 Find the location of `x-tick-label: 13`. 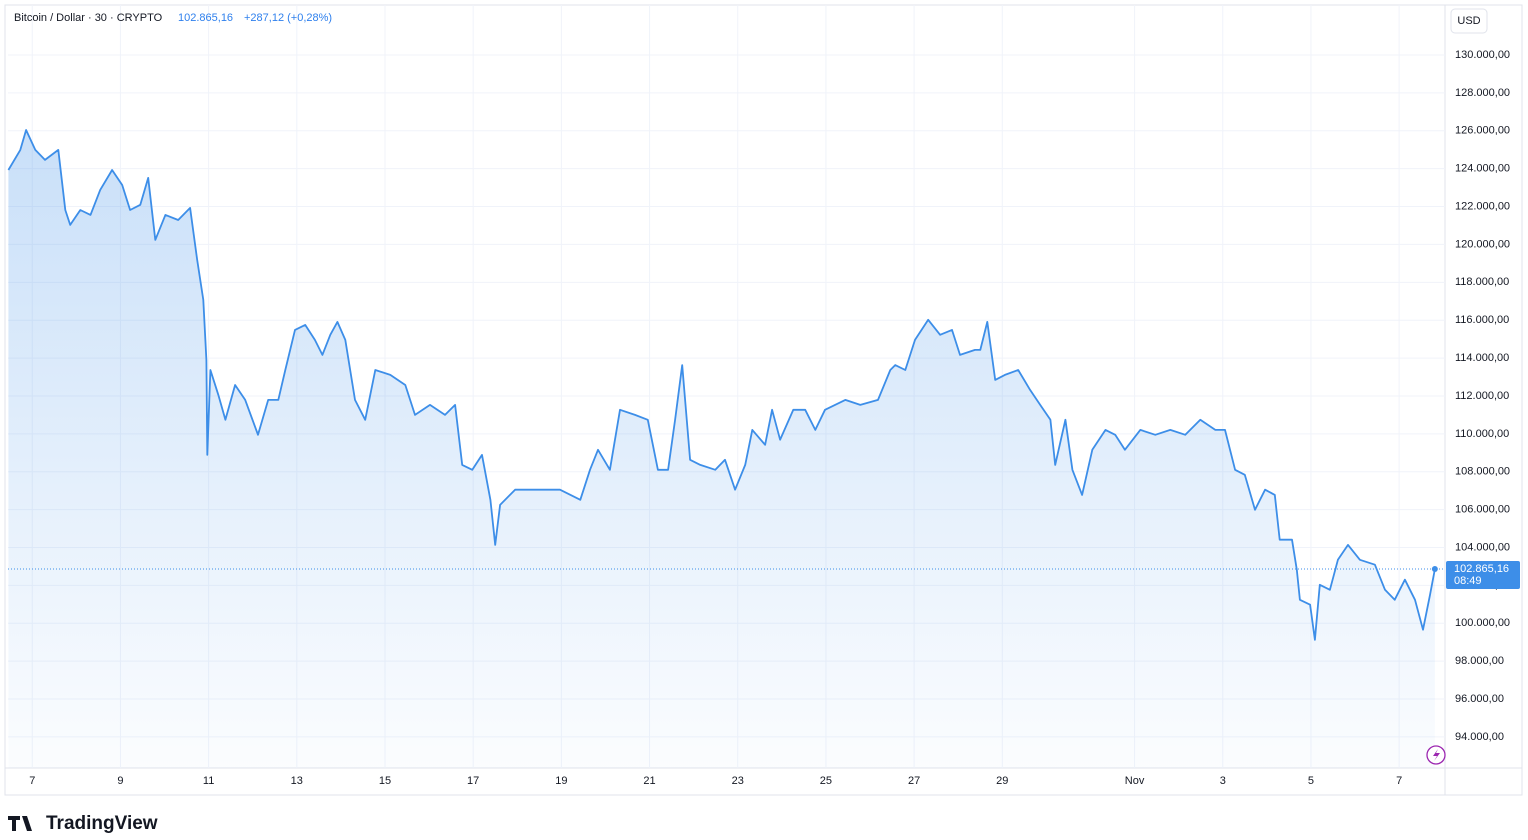

x-tick-label: 13 is located at coordinates (297, 781).